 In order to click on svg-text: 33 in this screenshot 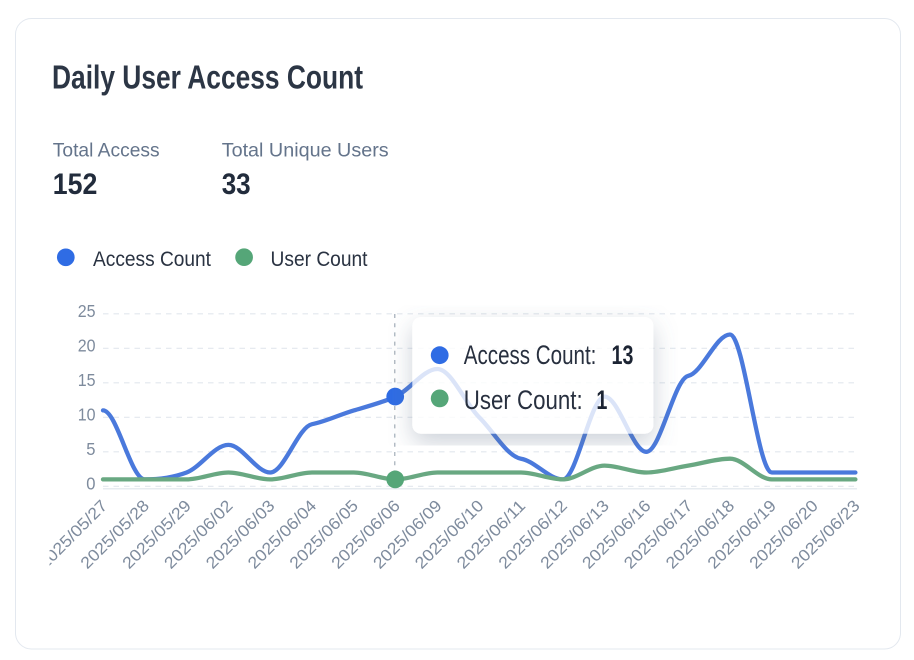, I will do `click(236, 184)`.